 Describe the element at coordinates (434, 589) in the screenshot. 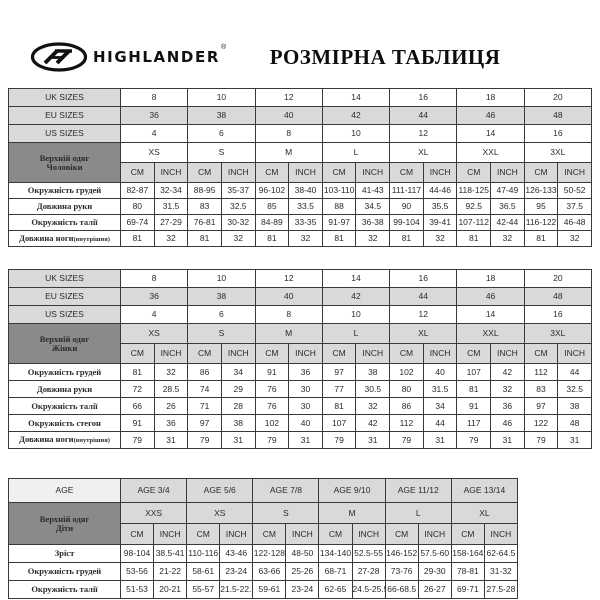

I see `measurement-value-cell: 26-27` at that location.